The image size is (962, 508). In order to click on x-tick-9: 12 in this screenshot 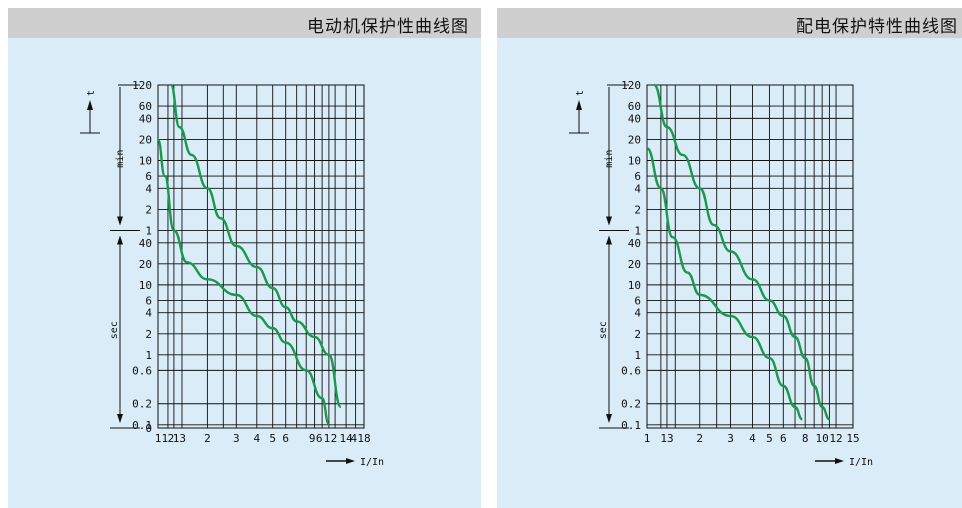, I will do `click(835, 438)`.